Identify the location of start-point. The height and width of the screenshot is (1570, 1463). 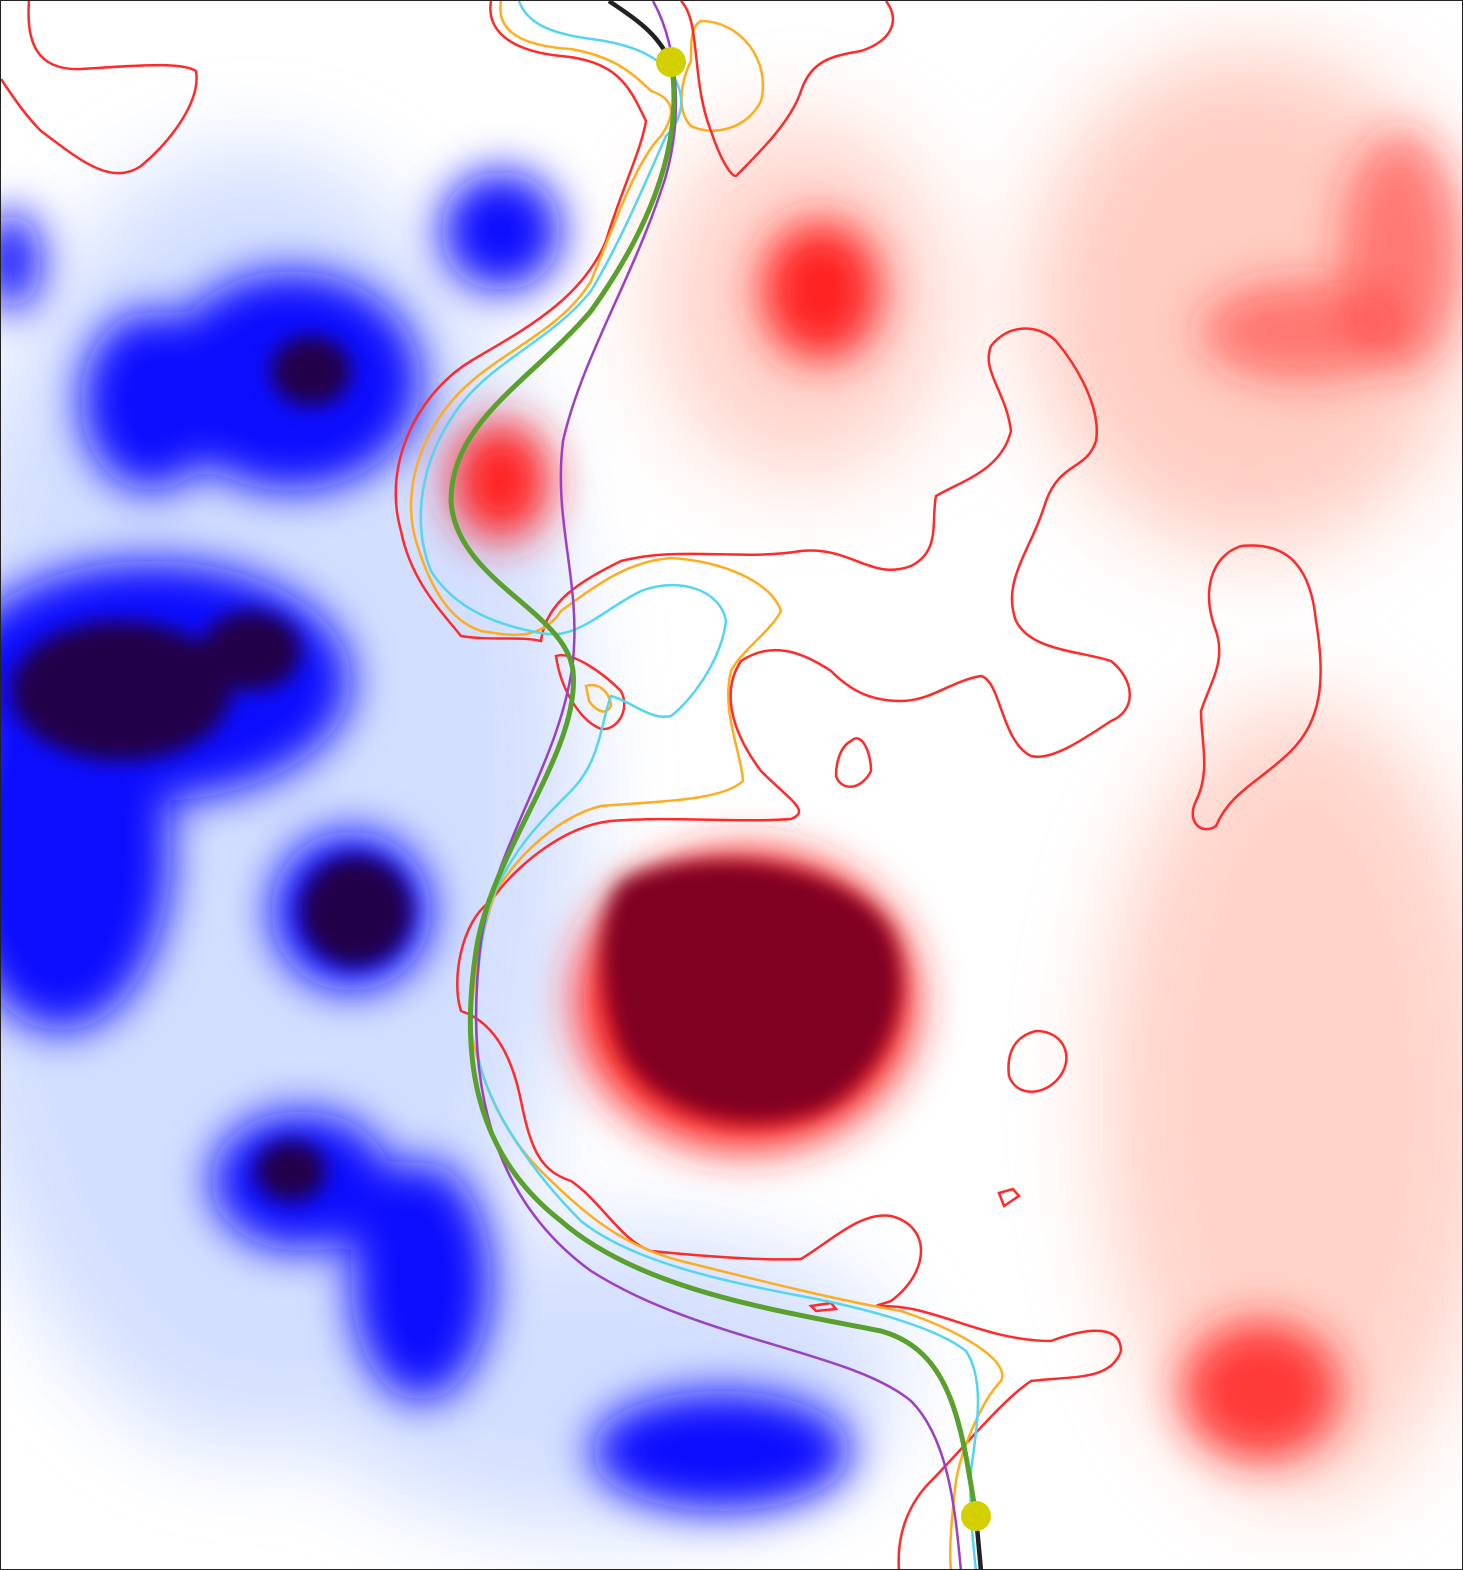
(671, 62).